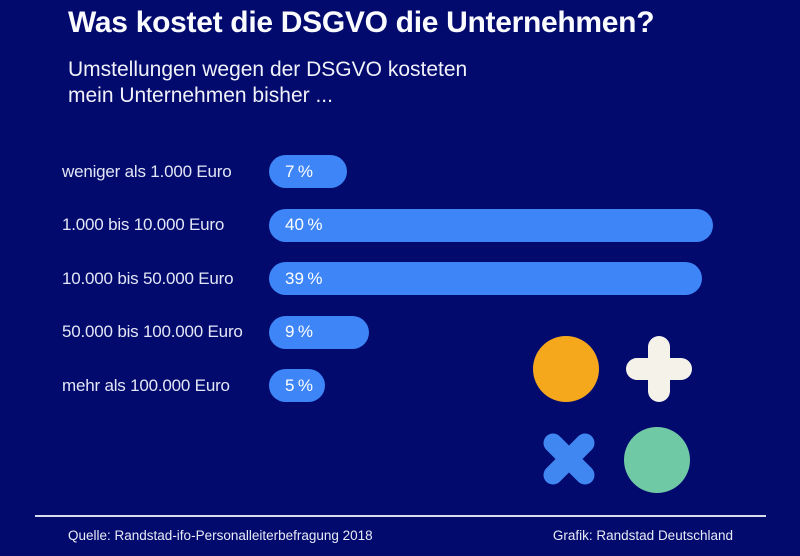 Image resolution: width=800 pixels, height=556 pixels. Describe the element at coordinates (143, 224) in the screenshot. I see `bar-category-label: 1.000 bis 10.000 Euro` at that location.